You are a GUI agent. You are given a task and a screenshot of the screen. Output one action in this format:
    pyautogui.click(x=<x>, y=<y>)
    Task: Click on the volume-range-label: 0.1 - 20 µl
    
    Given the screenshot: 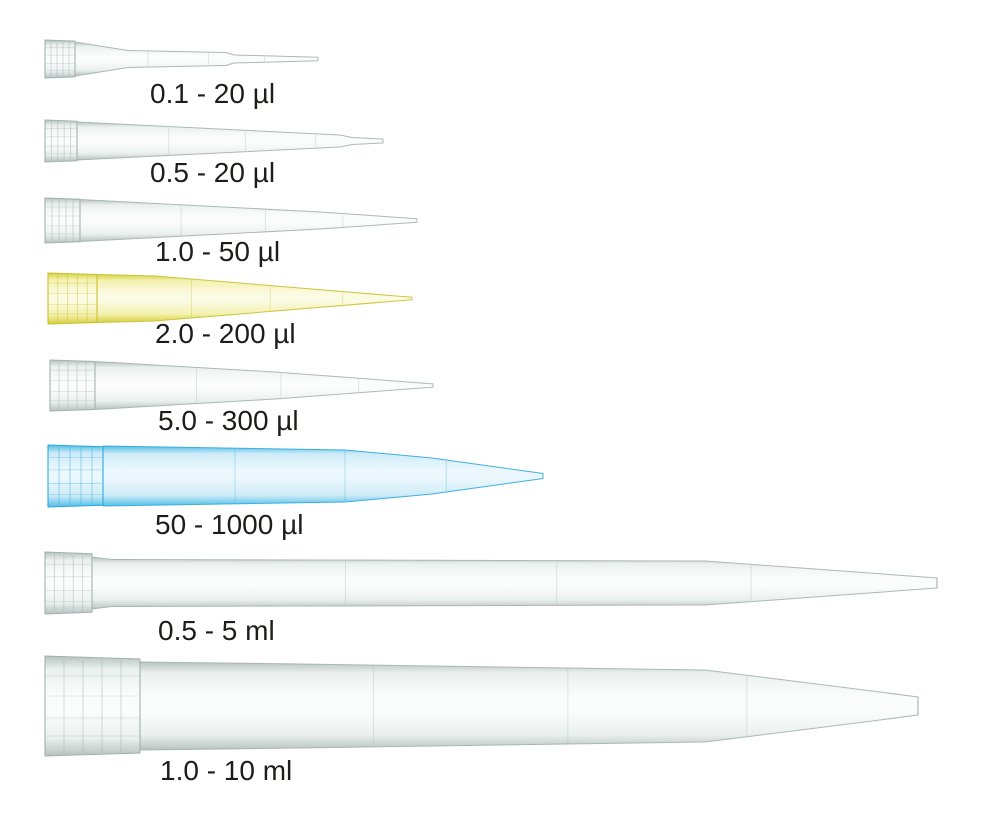 What is the action you would take?
    pyautogui.click(x=213, y=93)
    